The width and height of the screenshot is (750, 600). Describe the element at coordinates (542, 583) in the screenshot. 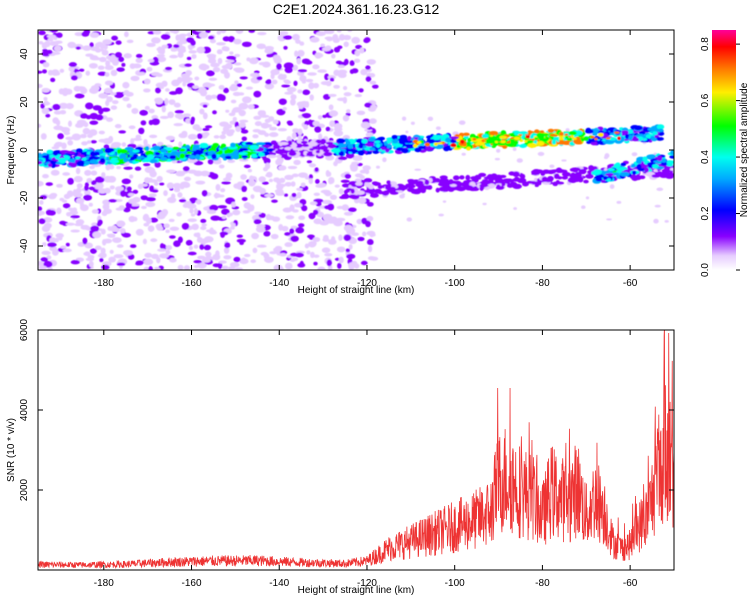

I see `x-tick-label: -80` at that location.